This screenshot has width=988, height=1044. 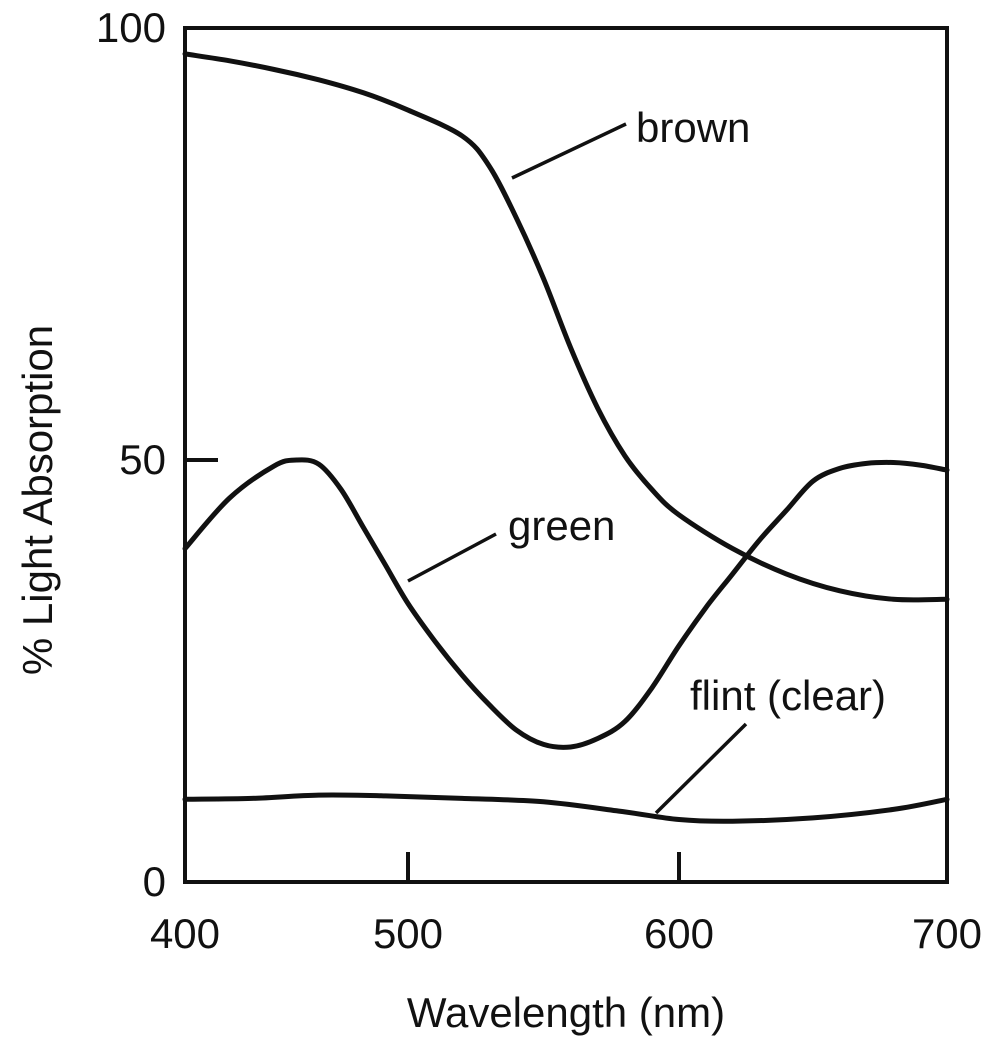 I want to click on y-tick-label-50: 50, so click(x=142, y=459).